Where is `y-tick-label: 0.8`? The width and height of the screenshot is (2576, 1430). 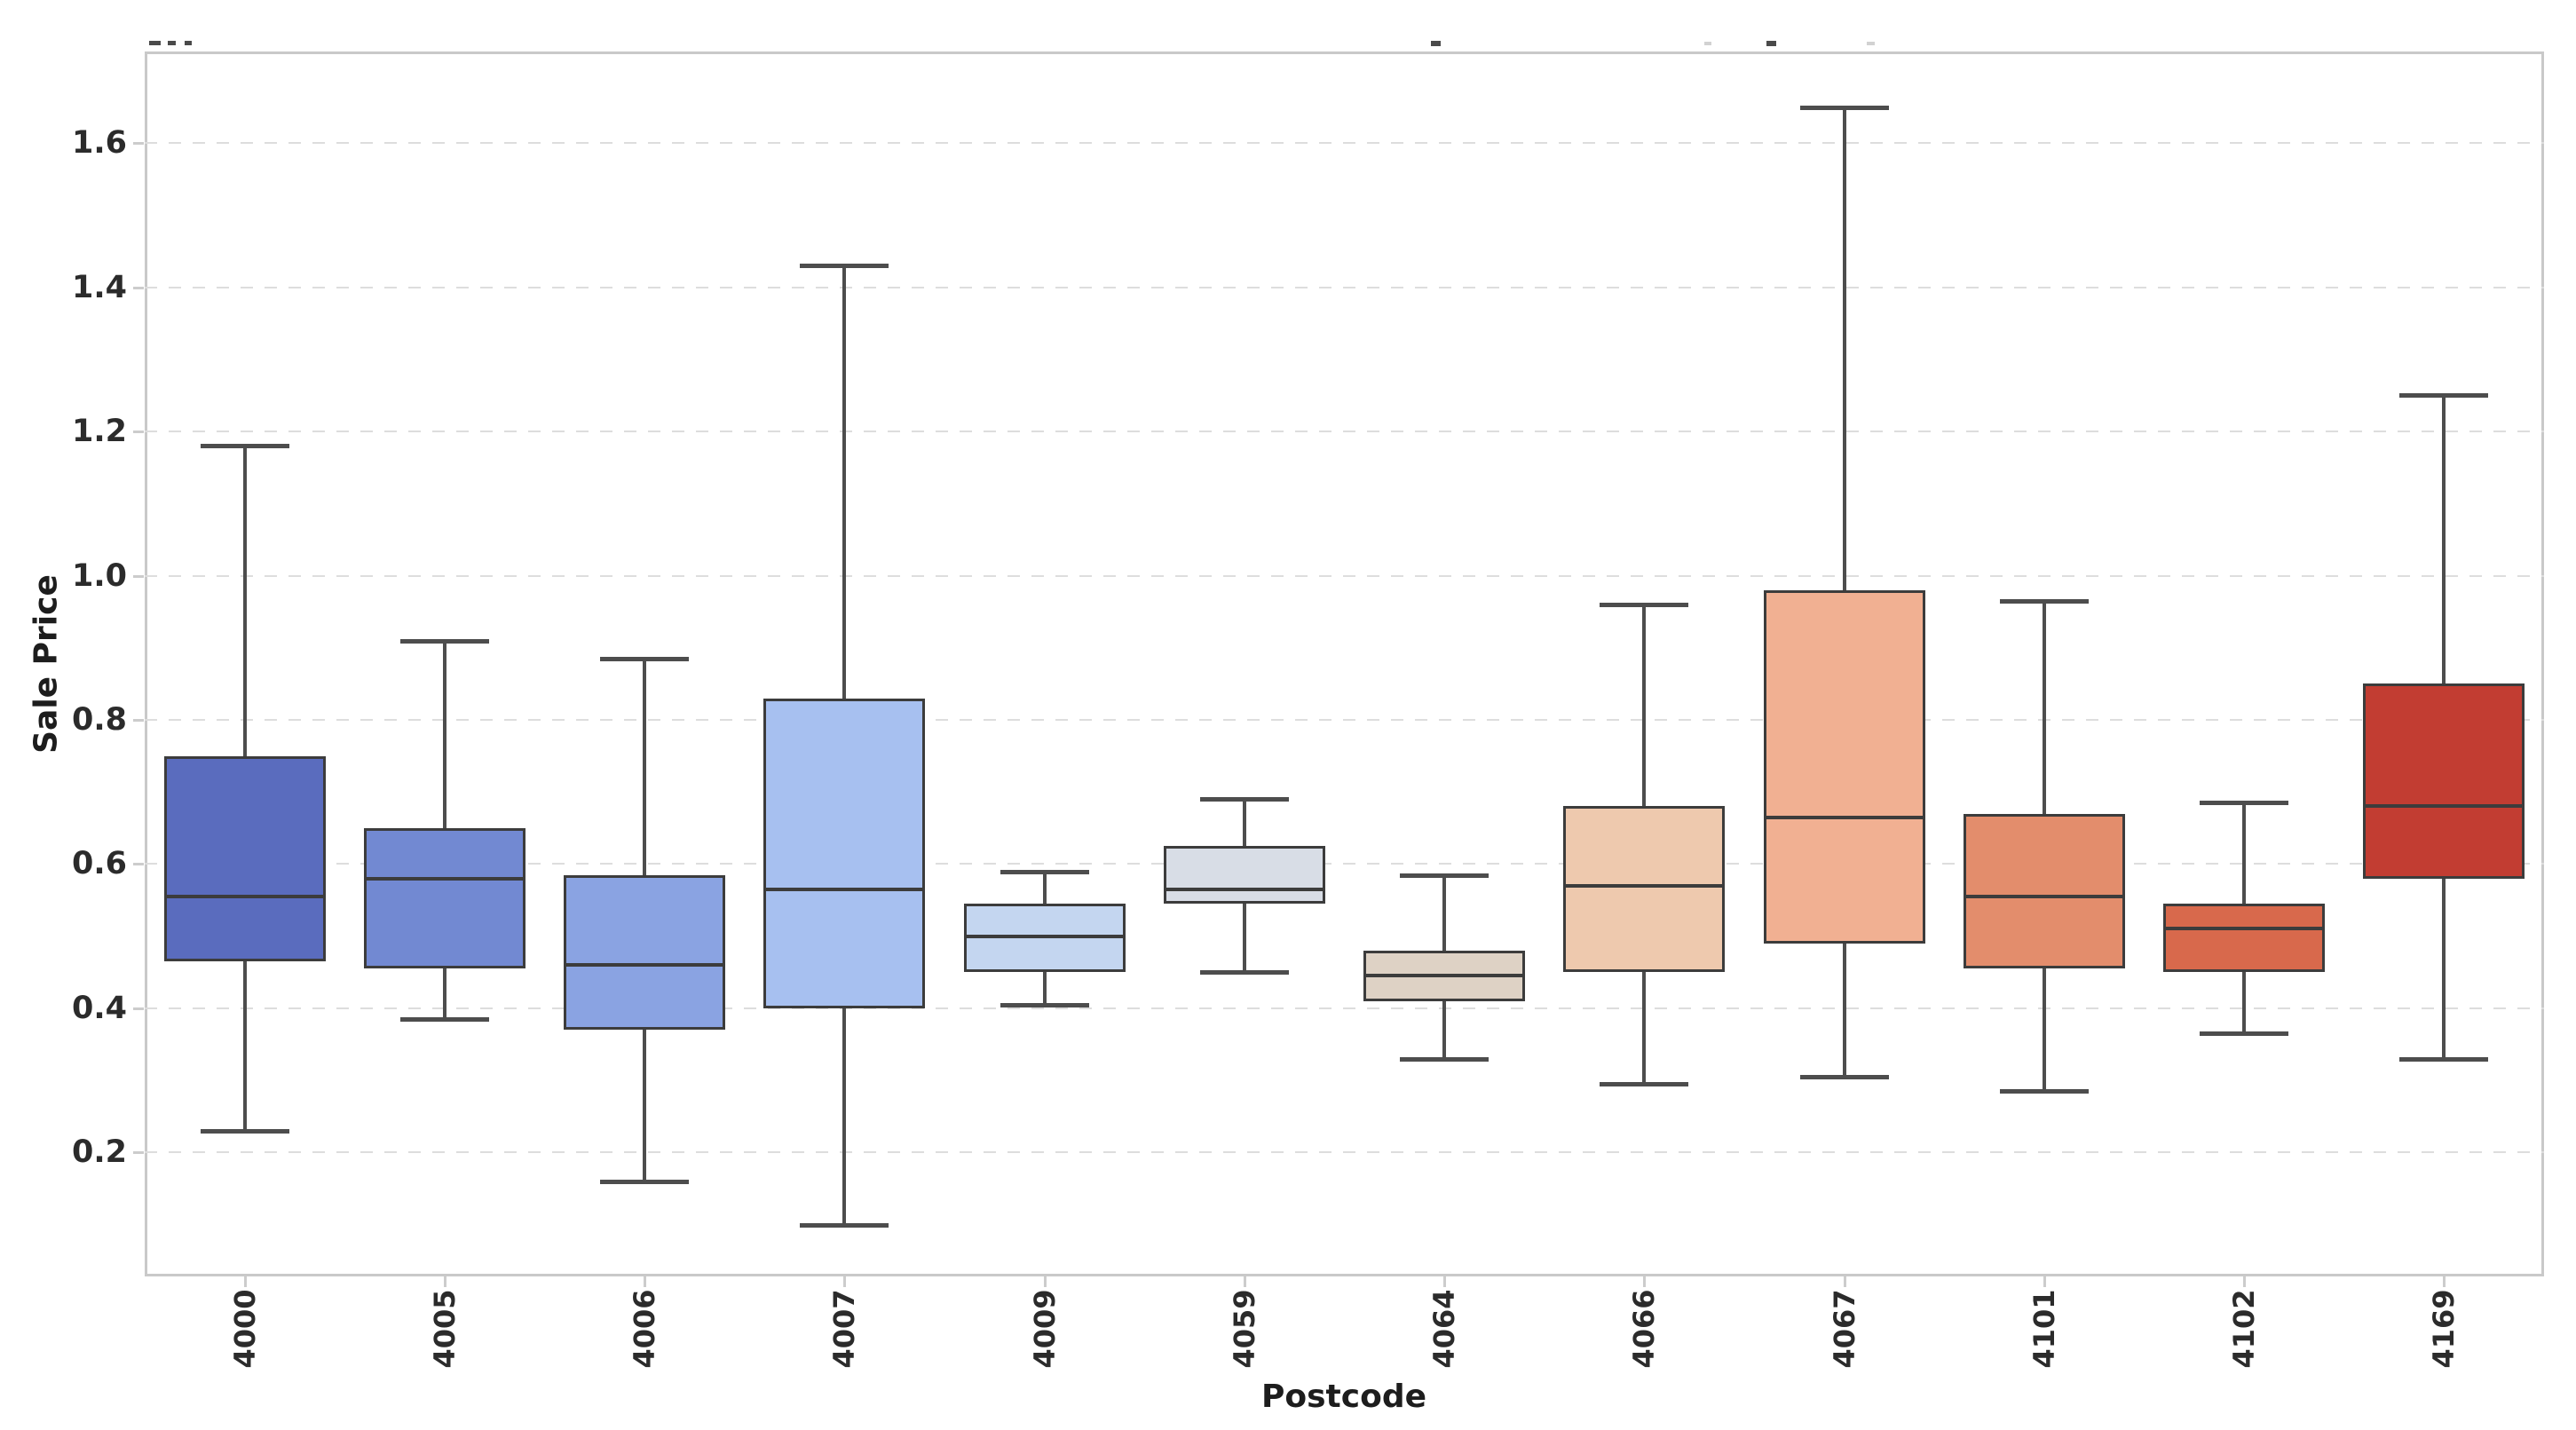
y-tick-label: 0.8 is located at coordinates (99, 719).